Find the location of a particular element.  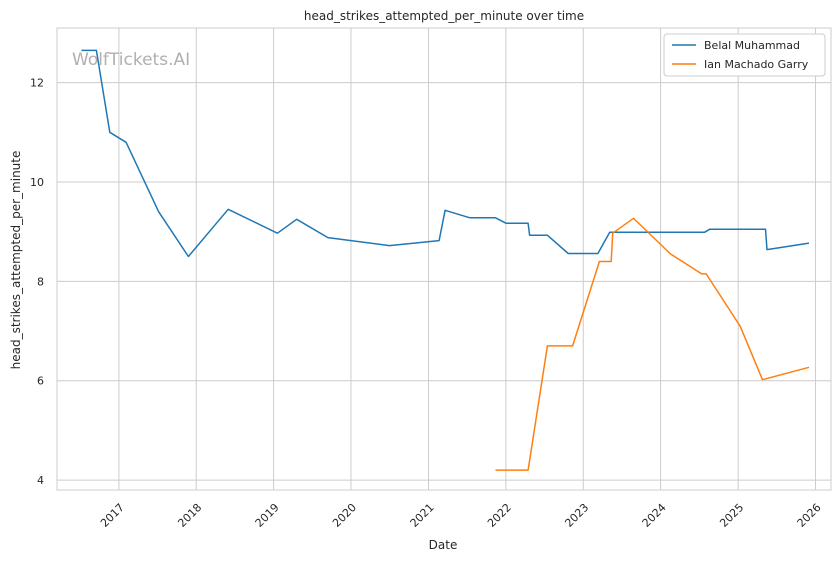

y-axis-title: head_strikes_attempted_per_minute is located at coordinates (16, 260).